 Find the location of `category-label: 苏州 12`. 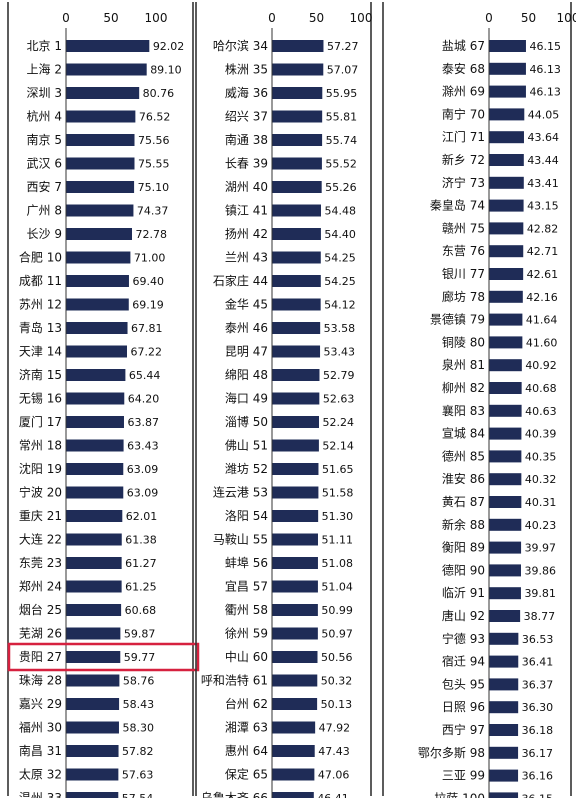

category-label: 苏州 12 is located at coordinates (40, 305).